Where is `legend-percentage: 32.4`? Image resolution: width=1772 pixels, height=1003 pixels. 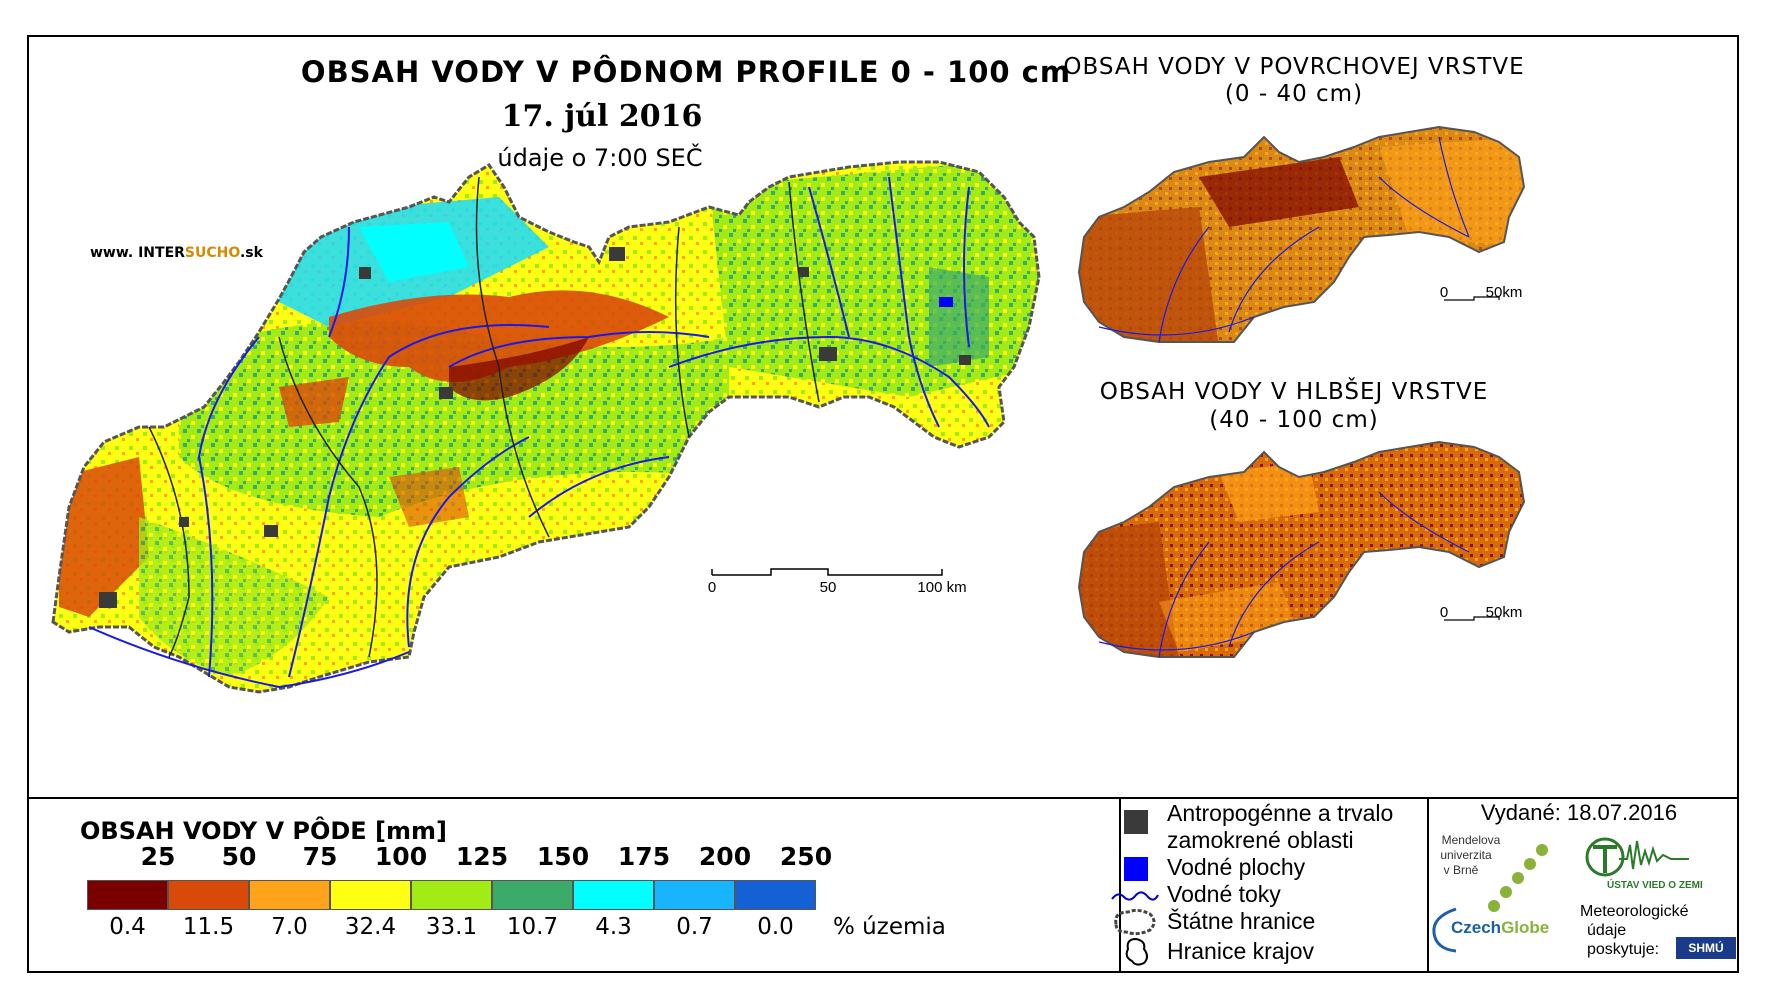
legend-percentage: 32.4 is located at coordinates (370, 927).